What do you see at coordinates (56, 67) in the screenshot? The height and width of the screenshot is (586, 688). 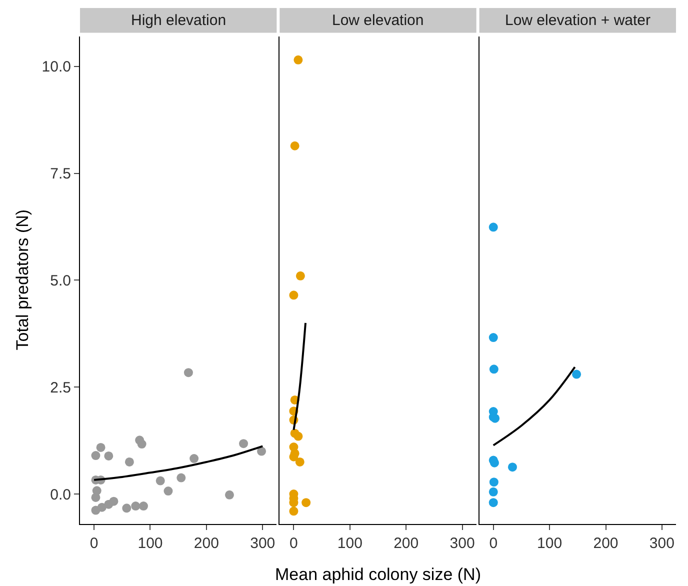 I see `y-tick-label: 10.0` at bounding box center [56, 67].